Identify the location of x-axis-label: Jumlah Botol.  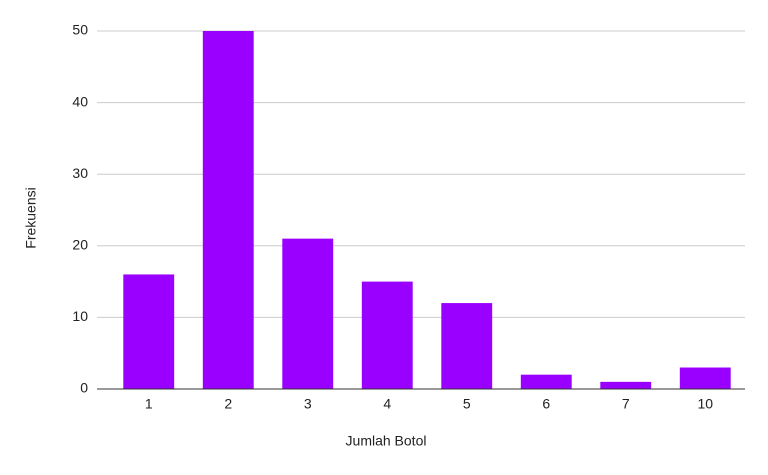
(386, 441).